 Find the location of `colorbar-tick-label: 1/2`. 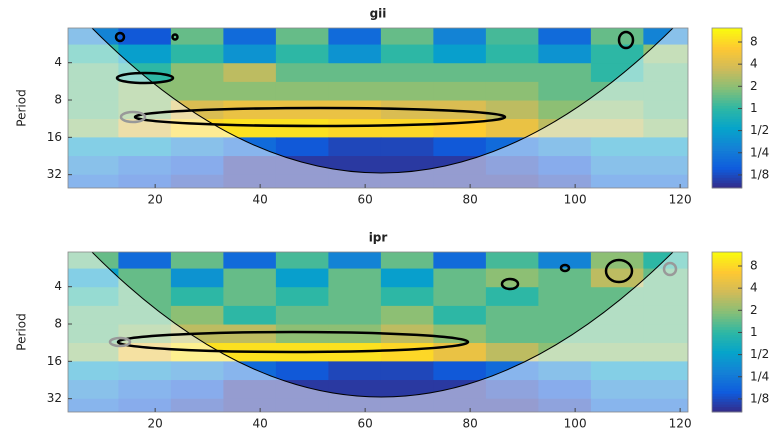

colorbar-tick-label: 1/2 is located at coordinates (759, 130).